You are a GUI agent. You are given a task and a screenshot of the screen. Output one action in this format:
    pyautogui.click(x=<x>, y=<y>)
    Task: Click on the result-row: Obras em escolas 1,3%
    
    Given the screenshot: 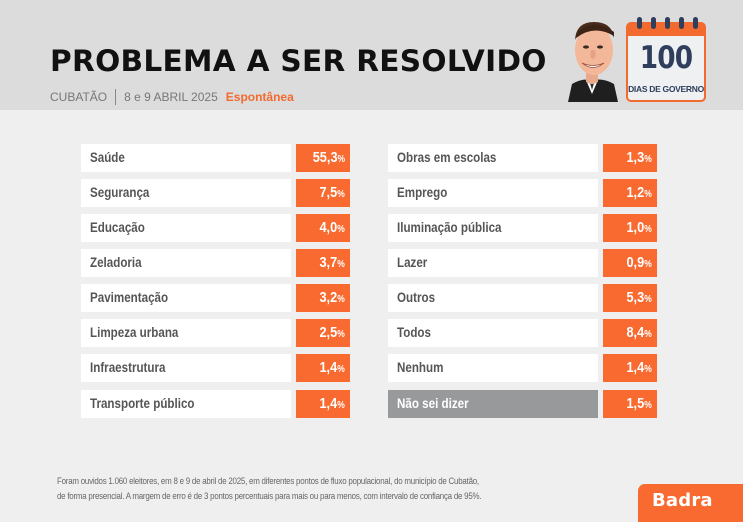 What is the action you would take?
    pyautogui.click(x=522, y=158)
    